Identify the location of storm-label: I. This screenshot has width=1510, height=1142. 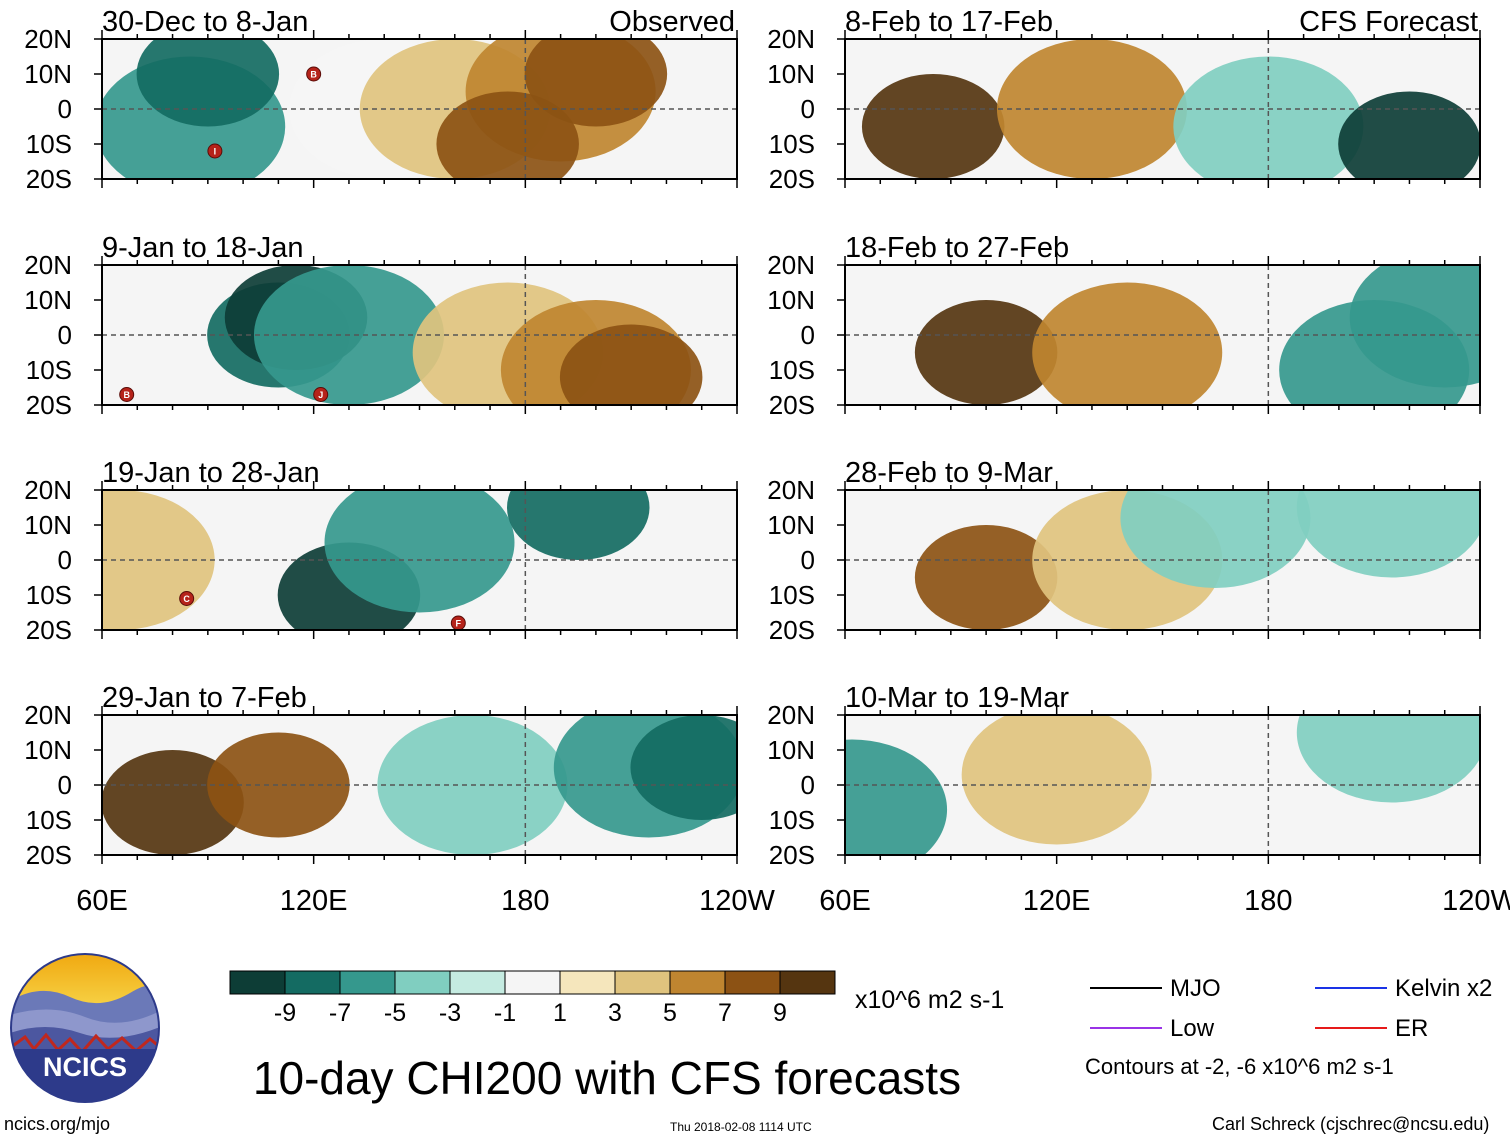
(215, 152).